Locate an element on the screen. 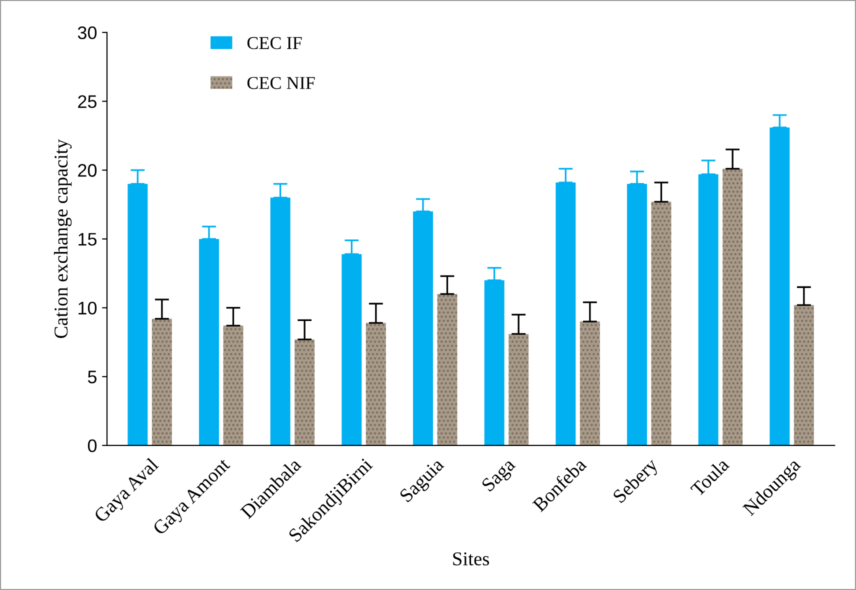 This screenshot has width=856, height=590. legend-label: CEC NIF is located at coordinates (281, 83).